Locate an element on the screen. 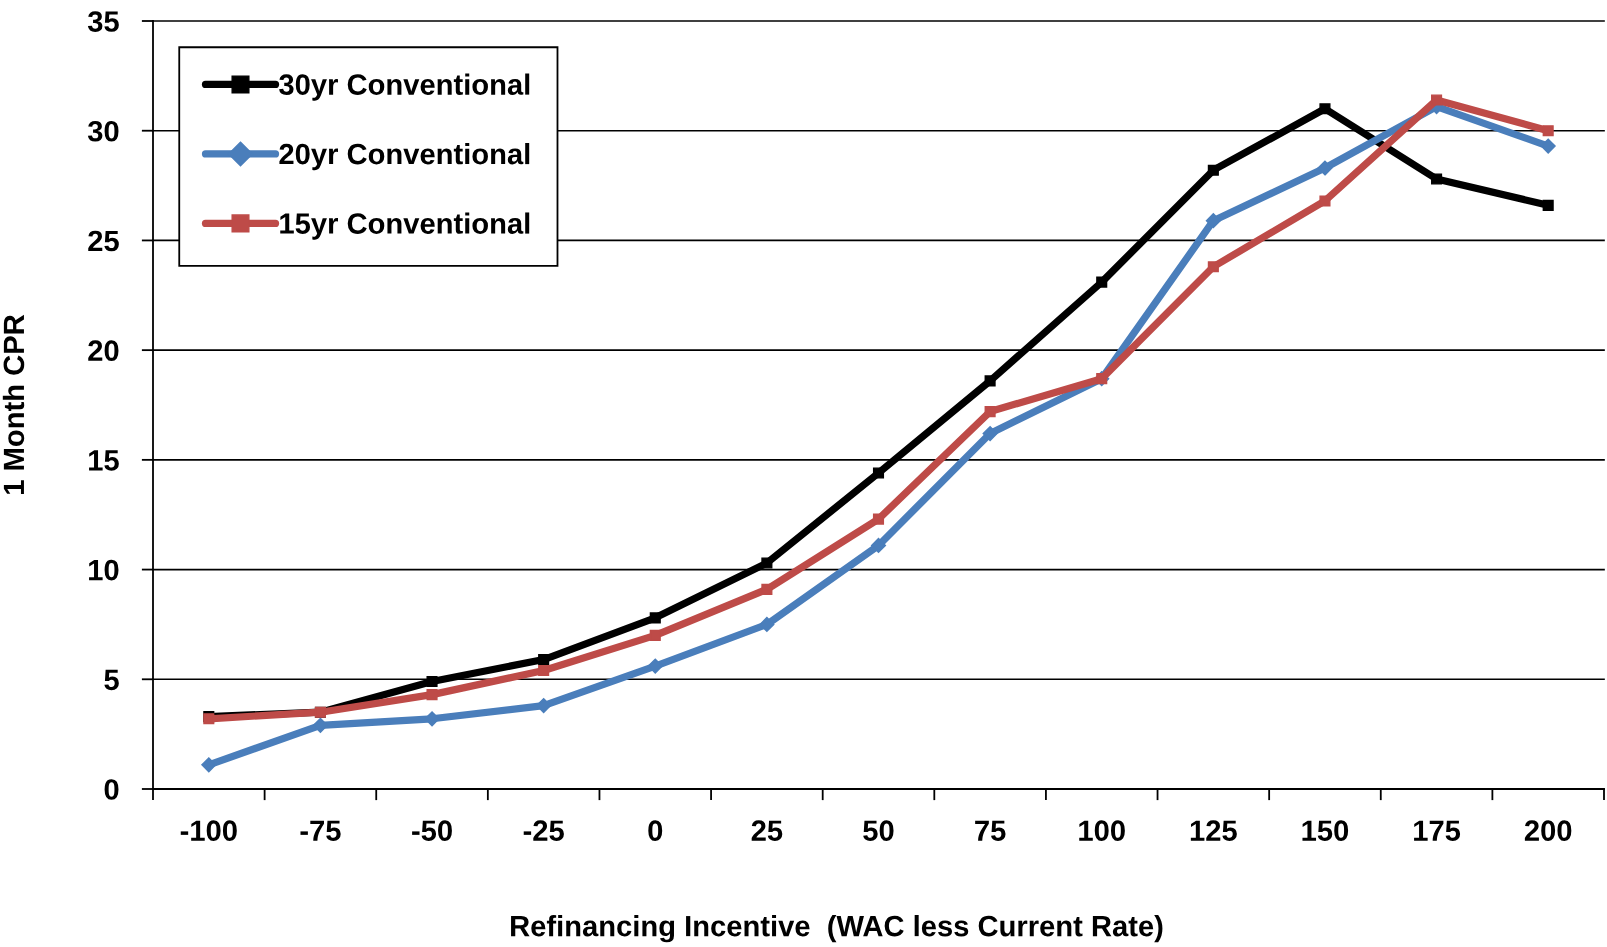 The image size is (1607, 947). y-axis-title: 1 Month CPR is located at coordinates (13, 404).